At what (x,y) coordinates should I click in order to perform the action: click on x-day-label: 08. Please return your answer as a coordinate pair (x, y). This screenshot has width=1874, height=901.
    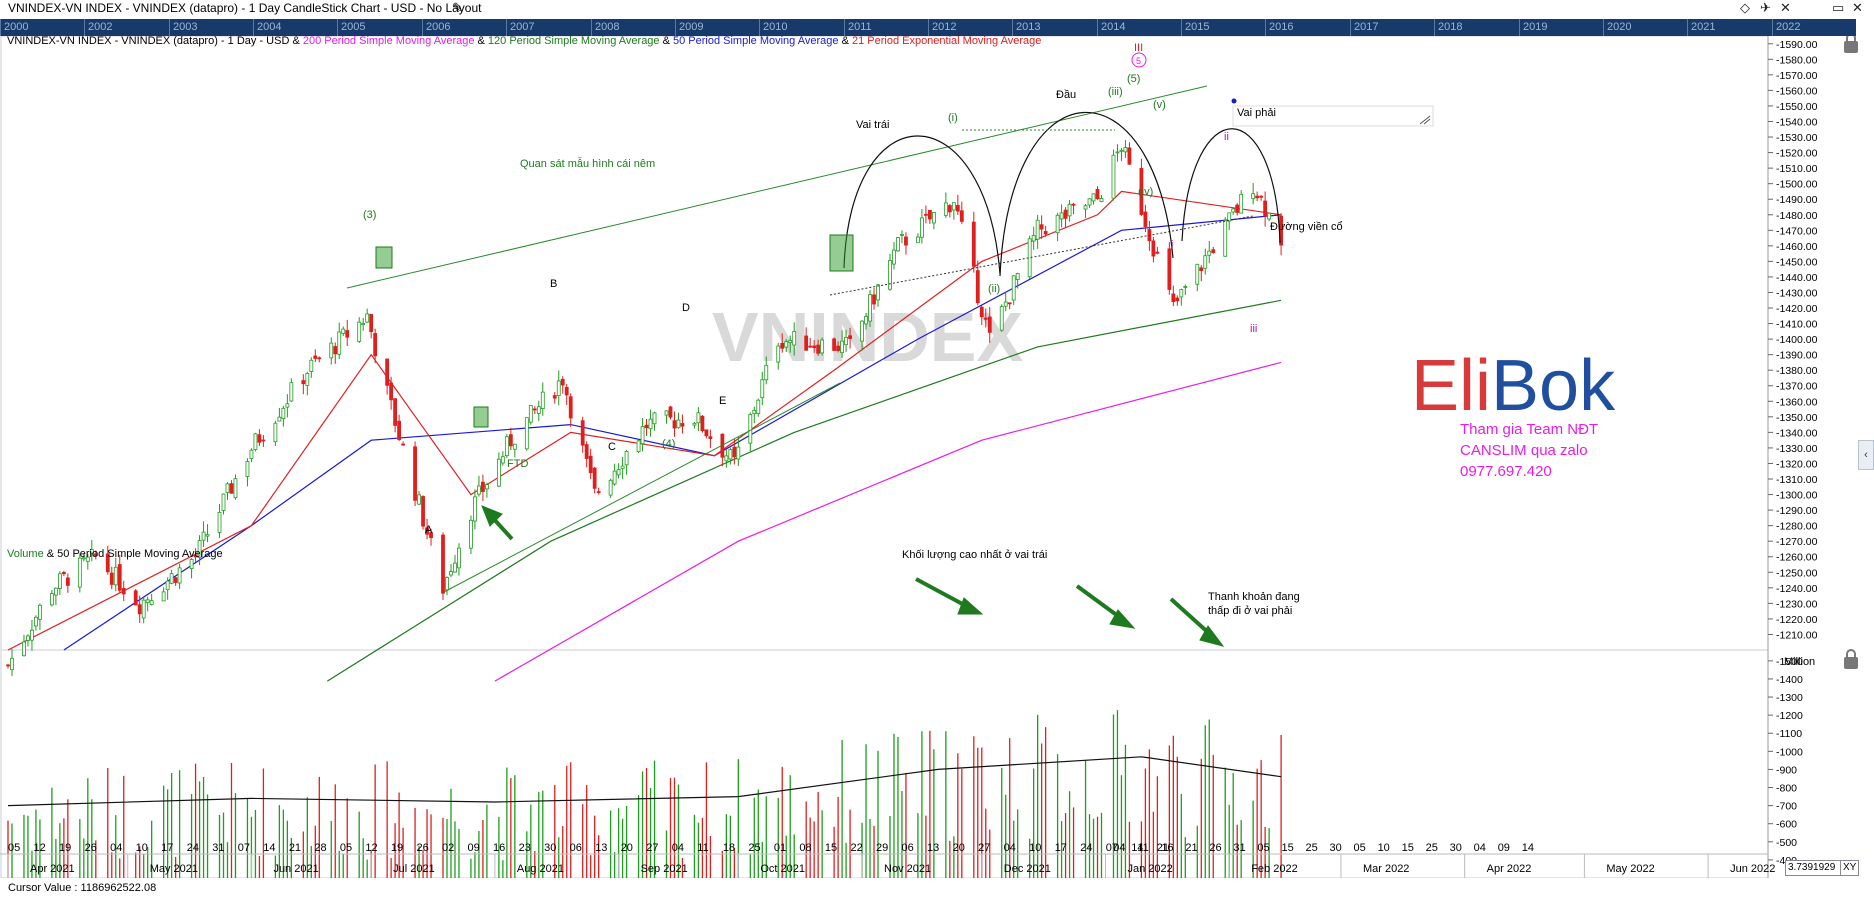
    Looking at the image, I should click on (805, 848).